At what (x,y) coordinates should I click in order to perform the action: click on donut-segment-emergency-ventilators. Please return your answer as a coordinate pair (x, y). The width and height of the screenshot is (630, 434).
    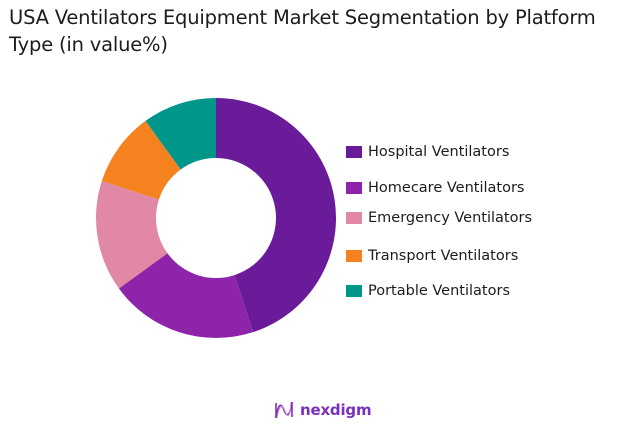
    Looking at the image, I should click on (131, 234).